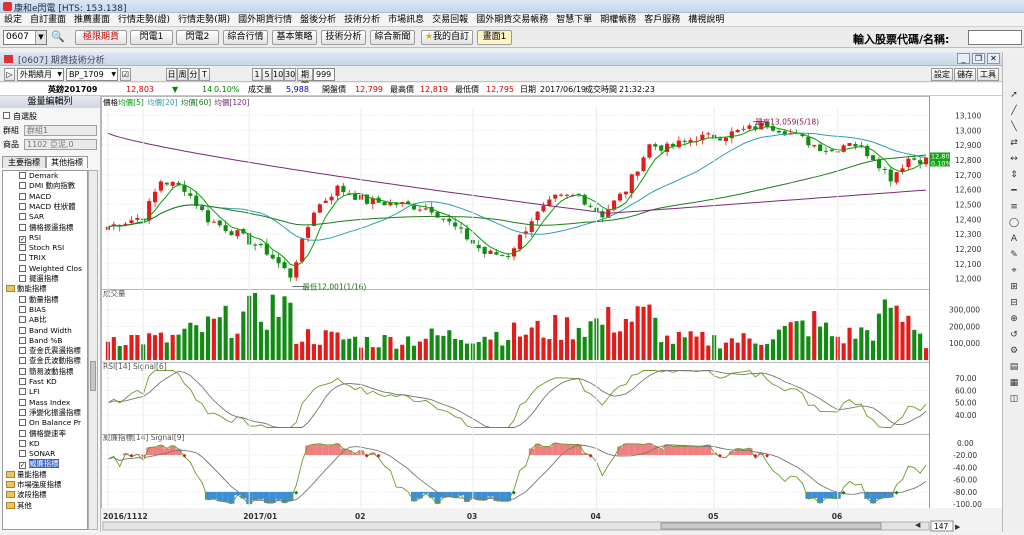  What do you see at coordinates (450, 20) in the screenshot?
I see `menu-item-9: 交易回報` at bounding box center [450, 20].